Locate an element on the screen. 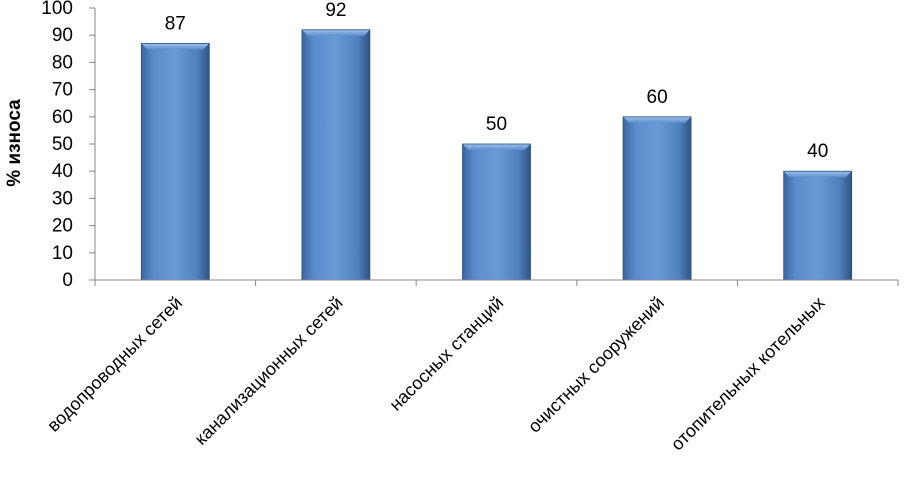 This screenshot has height=487, width=907. data-label: 50 is located at coordinates (496, 124).